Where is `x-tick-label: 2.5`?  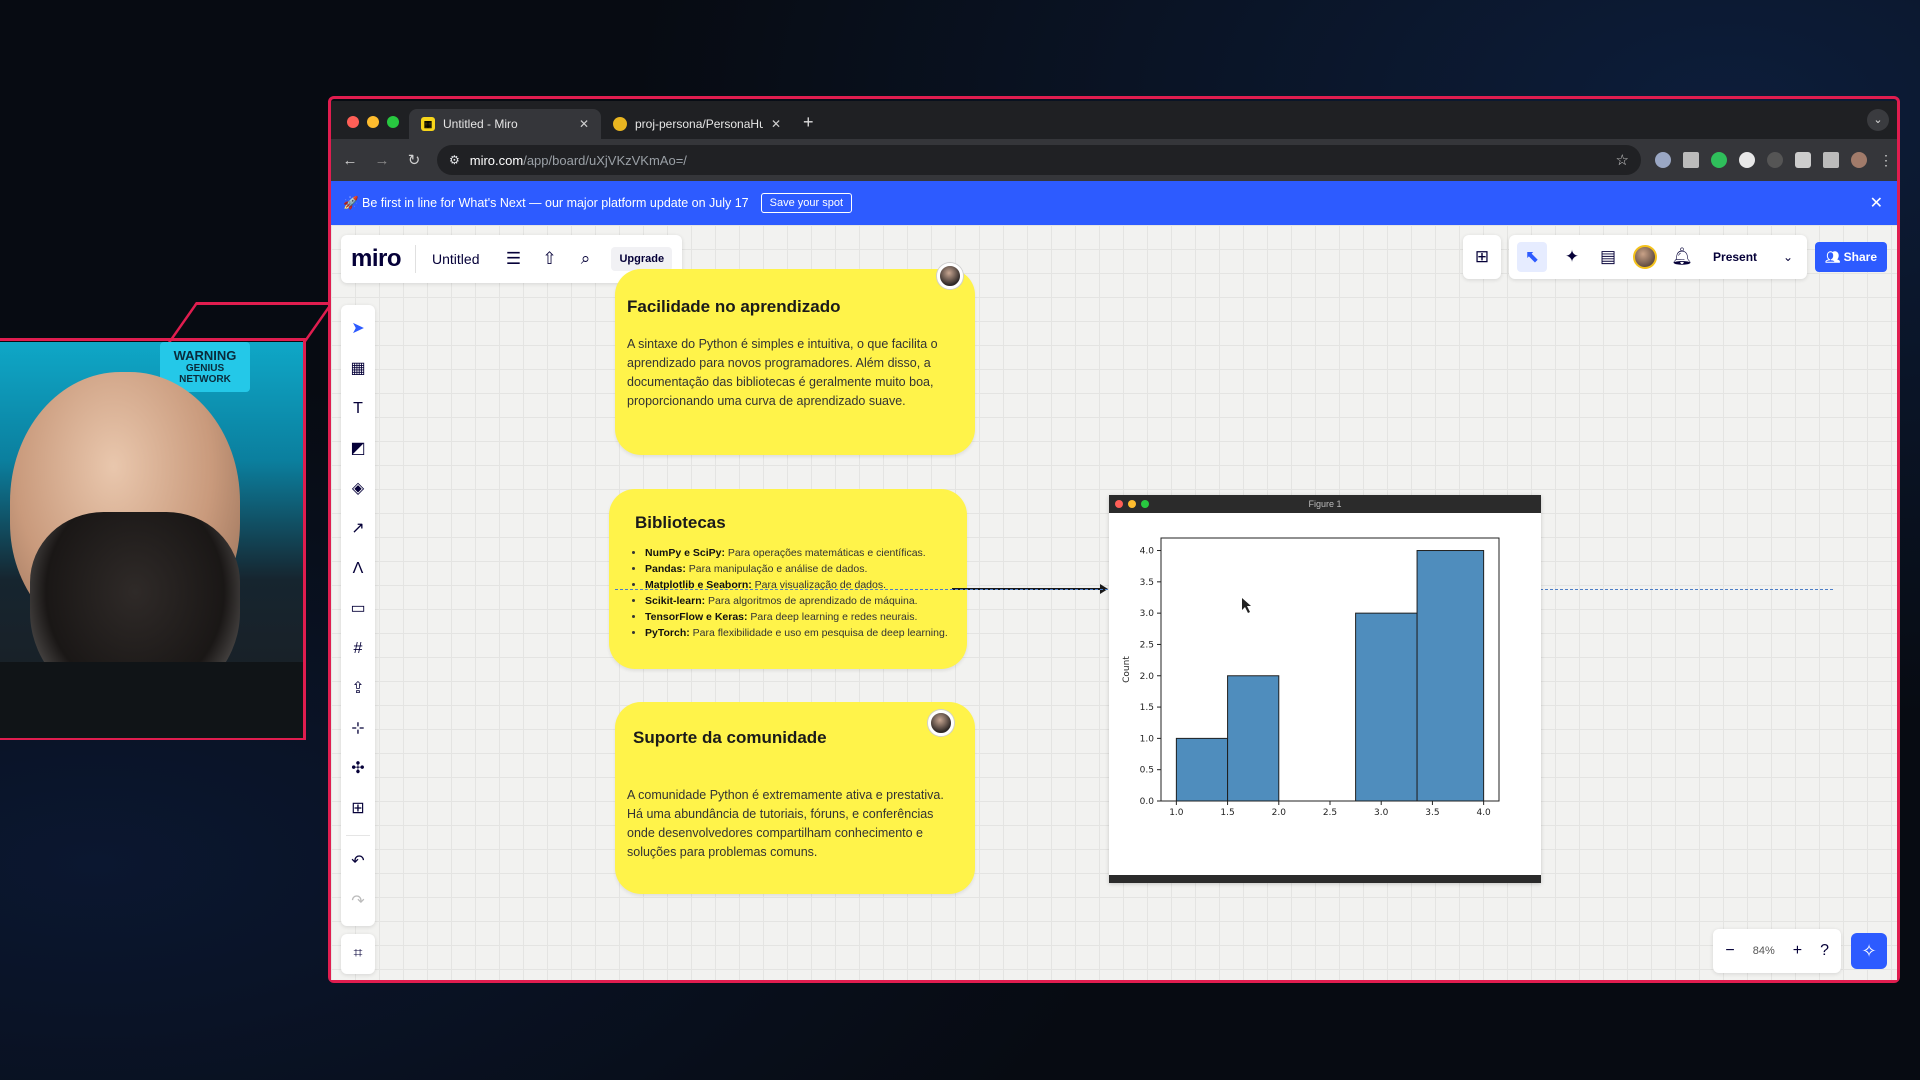
x-tick-label: 2.5 is located at coordinates (1330, 813).